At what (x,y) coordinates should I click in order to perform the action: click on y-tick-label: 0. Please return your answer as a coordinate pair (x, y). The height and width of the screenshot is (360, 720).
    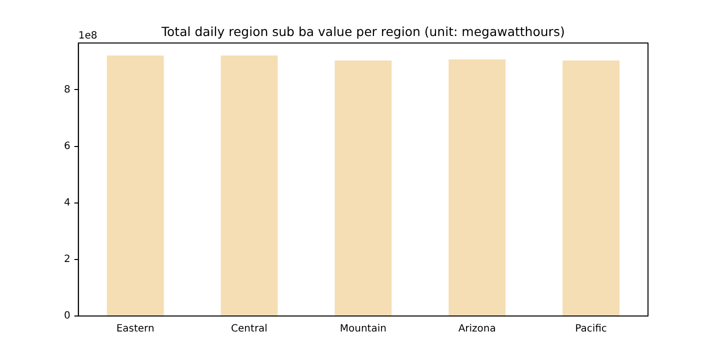
    Looking at the image, I should click on (67, 316).